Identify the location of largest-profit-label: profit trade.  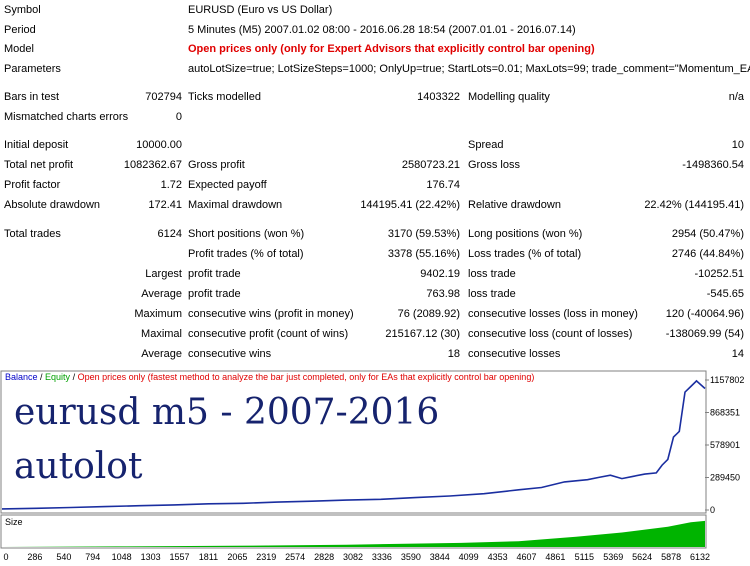
(214, 274).